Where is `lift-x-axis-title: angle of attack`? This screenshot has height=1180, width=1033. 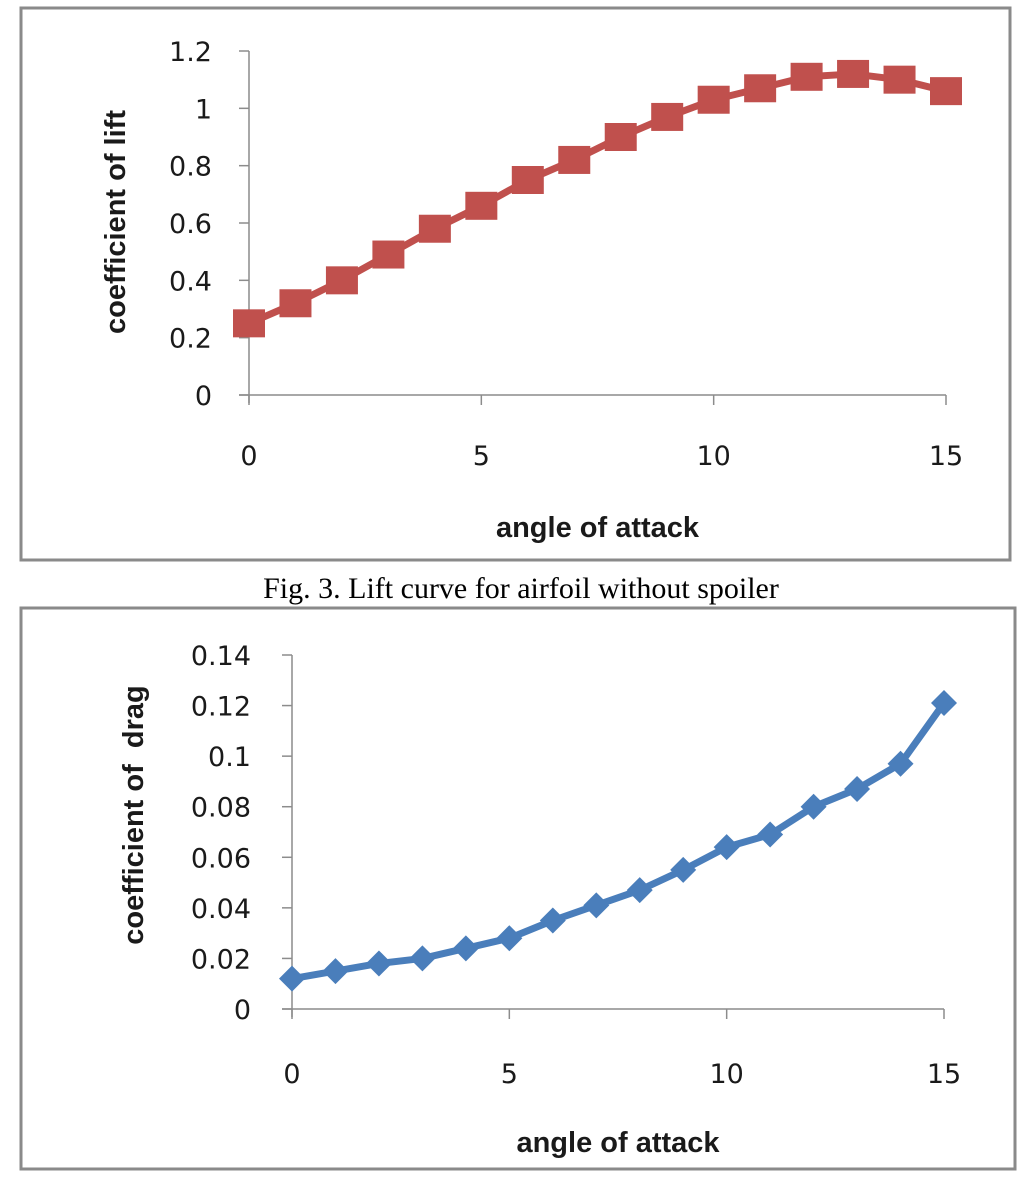 lift-x-axis-title: angle of attack is located at coordinates (598, 528).